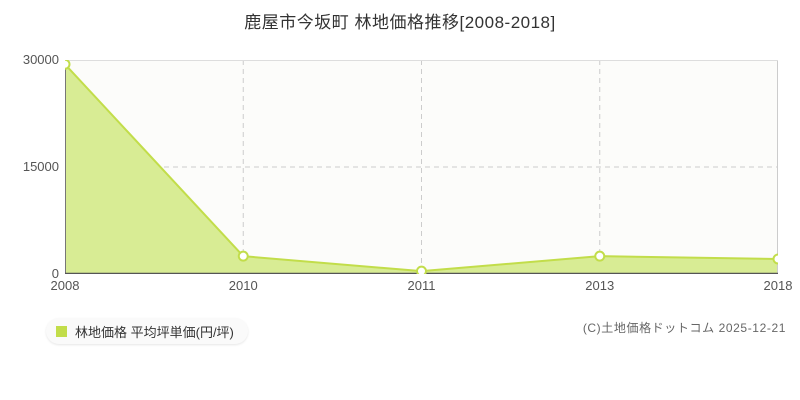 The height and width of the screenshot is (400, 800). Describe the element at coordinates (40, 59) in the screenshot. I see `y-axis-tick-label: 30000` at that location.